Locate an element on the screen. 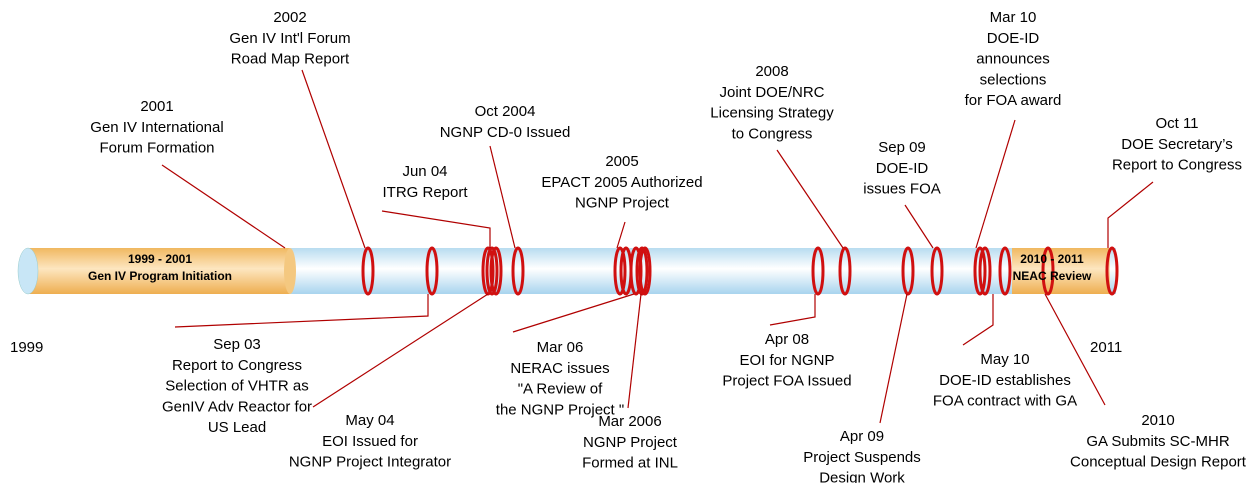 The width and height of the screenshot is (1252, 483). event-label: NERAC issues is located at coordinates (559, 368).